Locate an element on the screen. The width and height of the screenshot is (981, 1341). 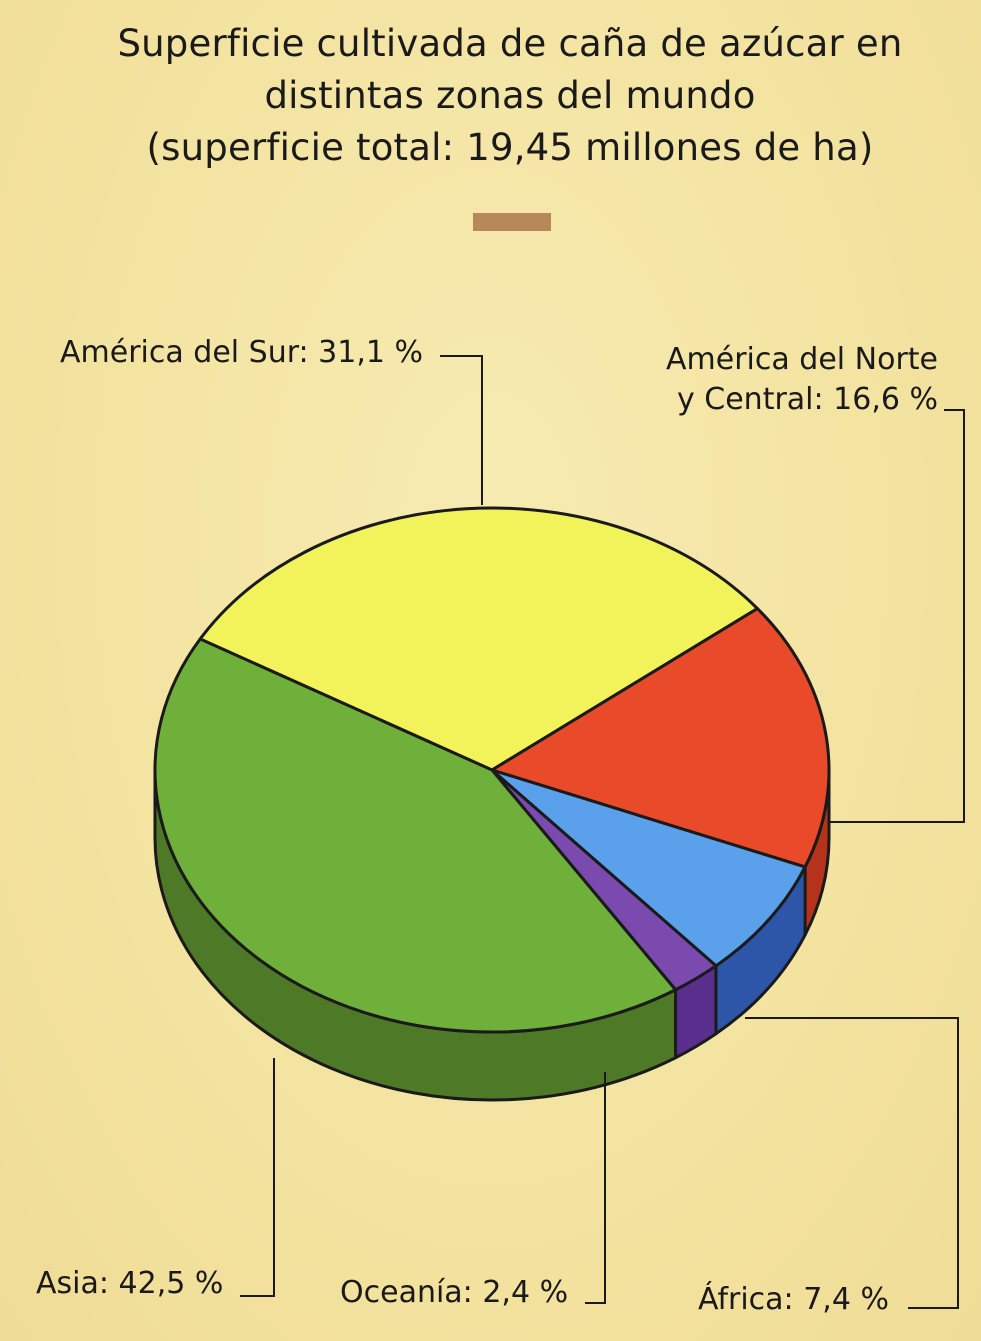
label-america-norte-line-2: y Central: 16,6 % is located at coordinates (807, 399).